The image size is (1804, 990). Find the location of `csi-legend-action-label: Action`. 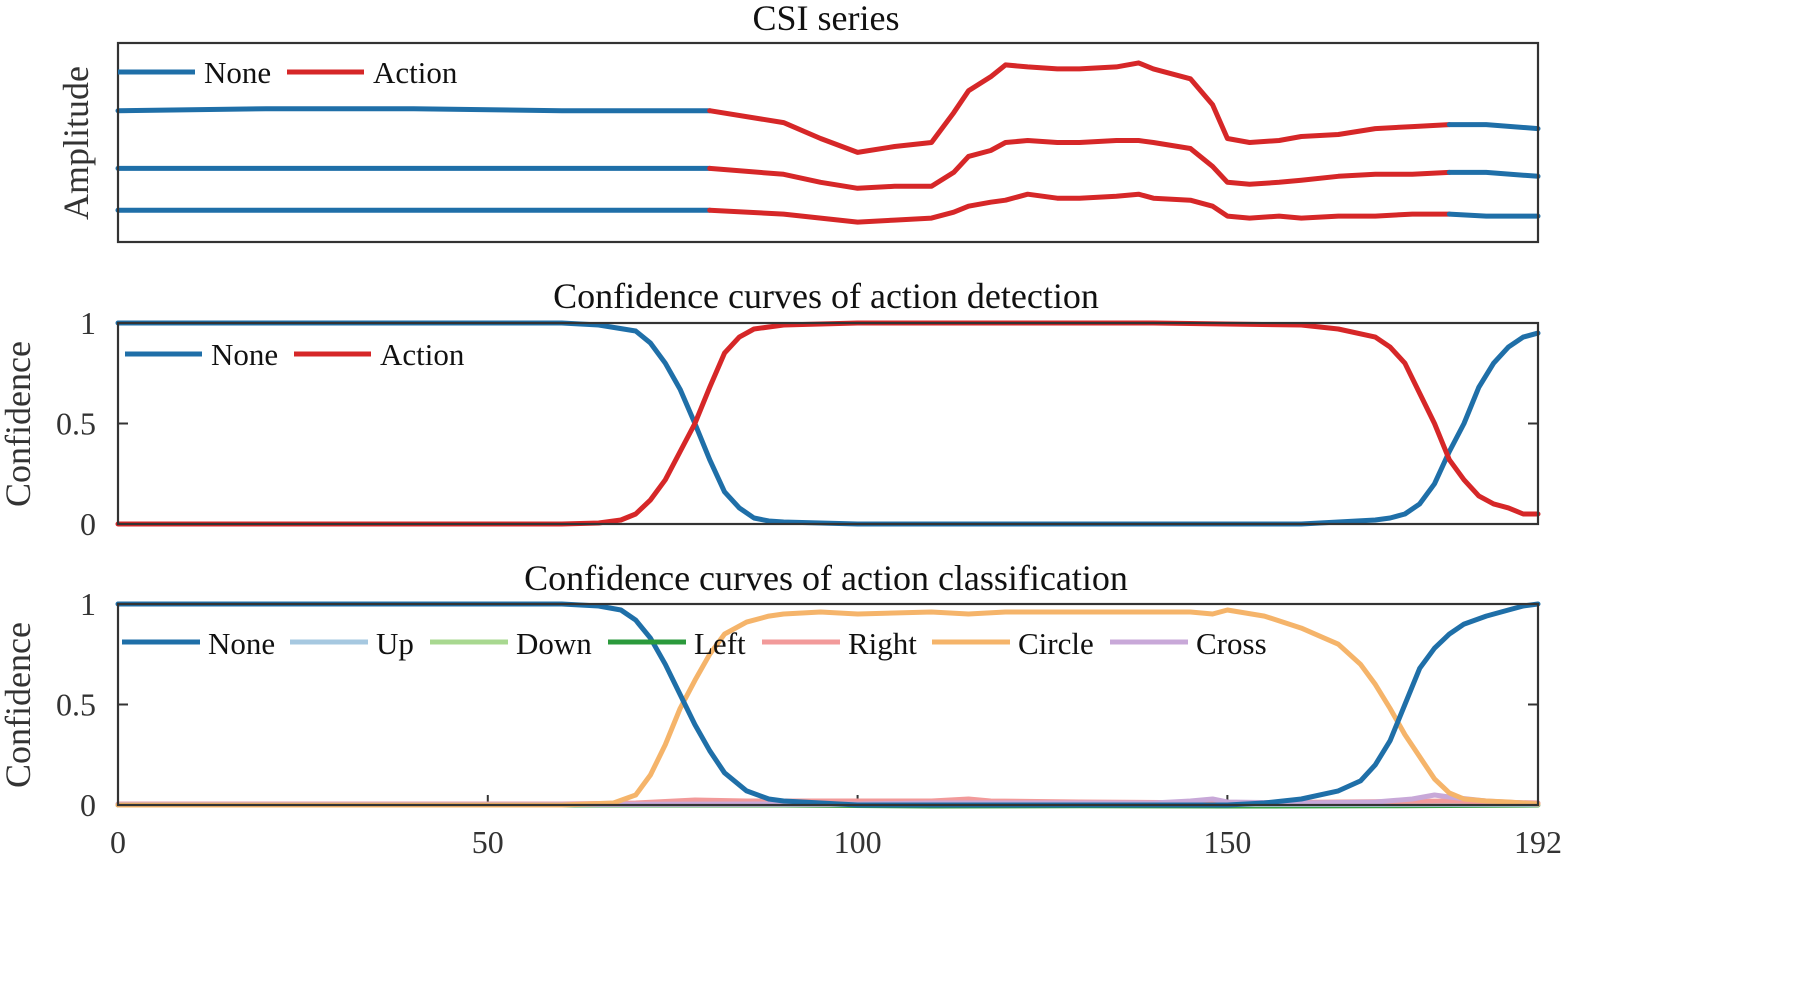

csi-legend-action-label: Action is located at coordinates (415, 72).